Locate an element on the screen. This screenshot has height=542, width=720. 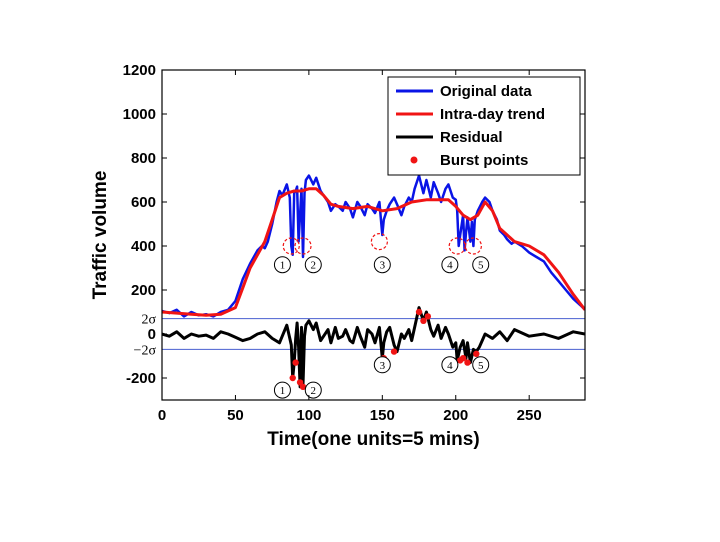
y-tick-label: 200 is located at coordinates (143, 290).